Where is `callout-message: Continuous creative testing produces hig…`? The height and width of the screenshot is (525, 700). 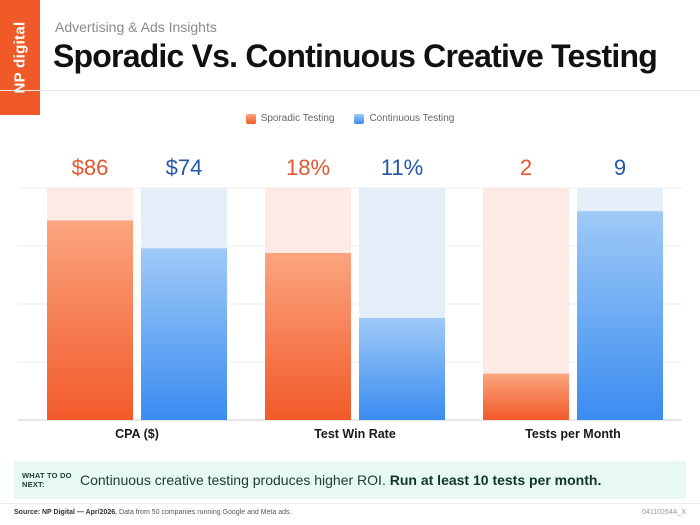
callout-message: Continuous creative testing produces hig… is located at coordinates (233, 480).